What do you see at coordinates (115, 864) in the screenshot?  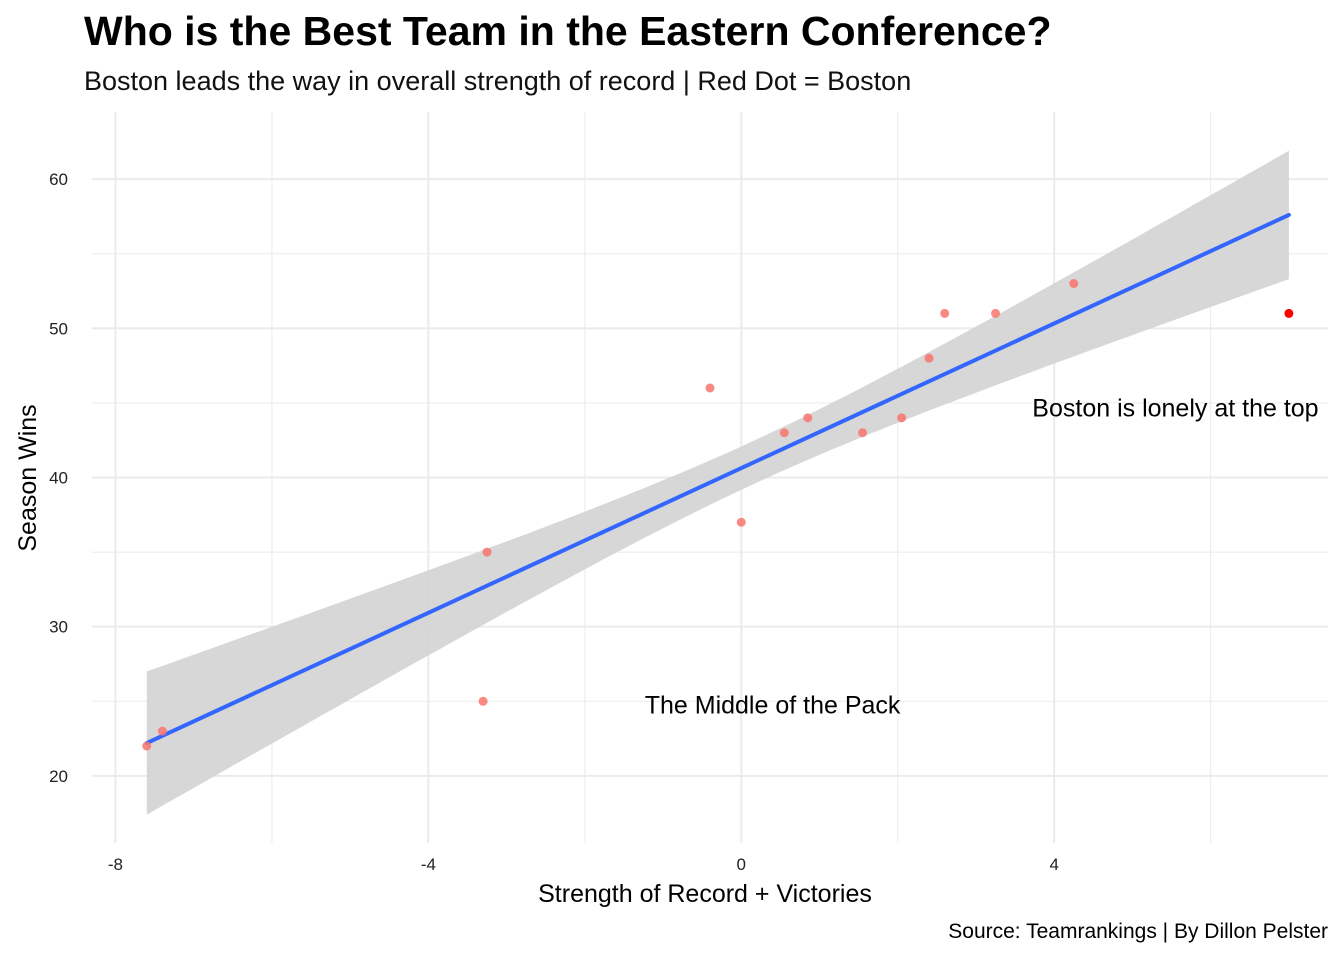 I see `x-tick-label: -8` at bounding box center [115, 864].